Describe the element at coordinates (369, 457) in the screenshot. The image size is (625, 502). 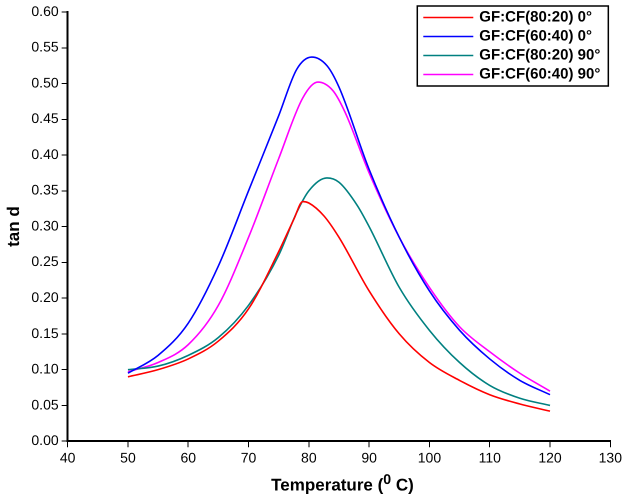
I see `x-tick-label: 90` at that location.